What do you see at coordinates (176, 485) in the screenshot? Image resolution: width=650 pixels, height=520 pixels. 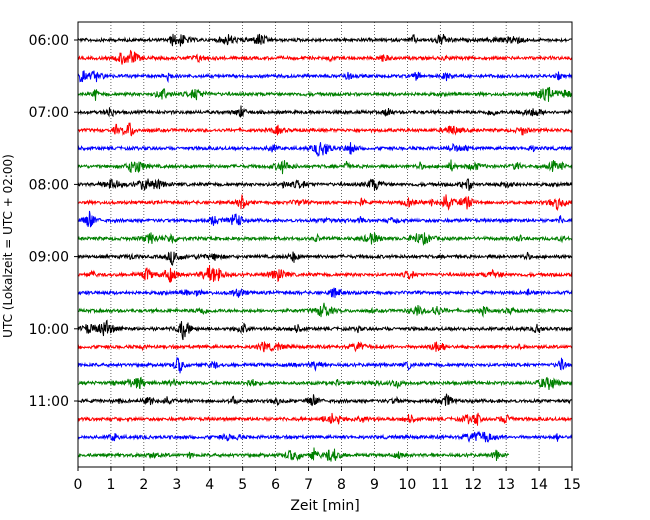 I see `x-tick-label-3: 3` at bounding box center [176, 485].